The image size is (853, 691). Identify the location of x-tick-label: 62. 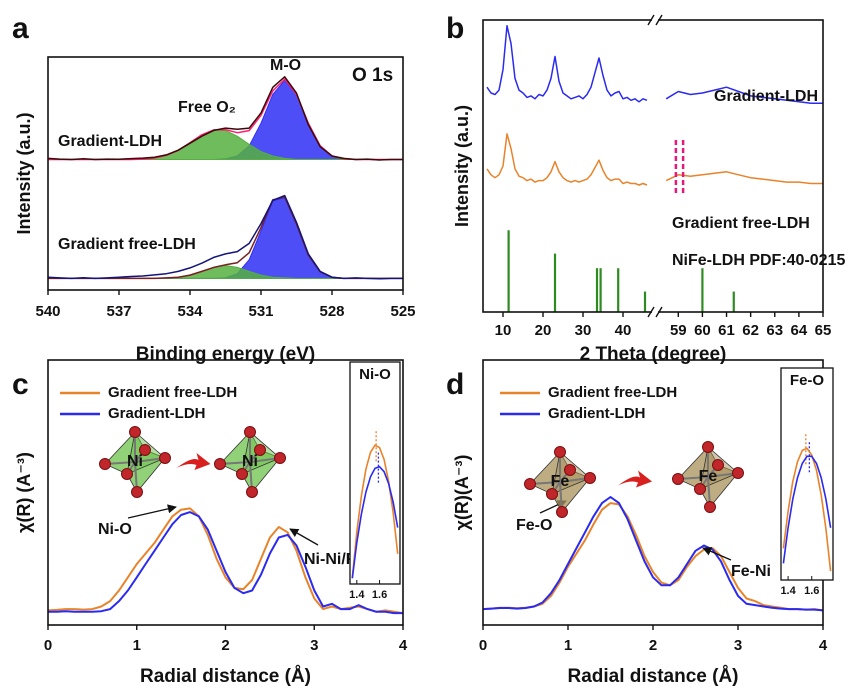
(750, 330).